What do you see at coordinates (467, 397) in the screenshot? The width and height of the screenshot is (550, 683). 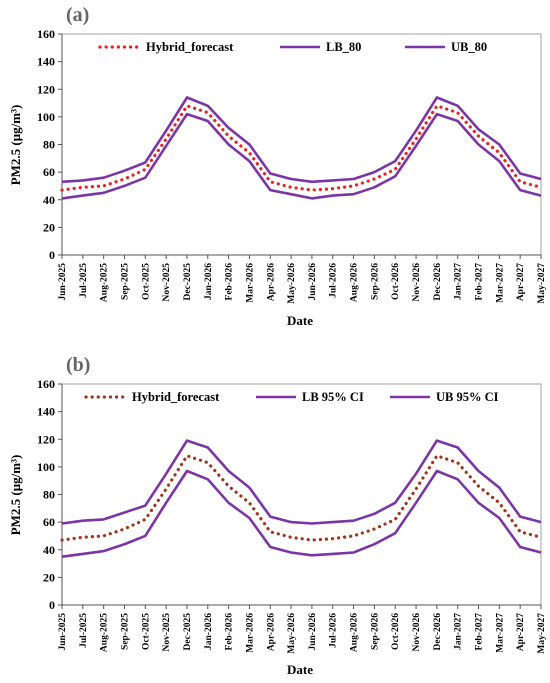 I see `legend-entry: UB 95% CI` at bounding box center [467, 397].